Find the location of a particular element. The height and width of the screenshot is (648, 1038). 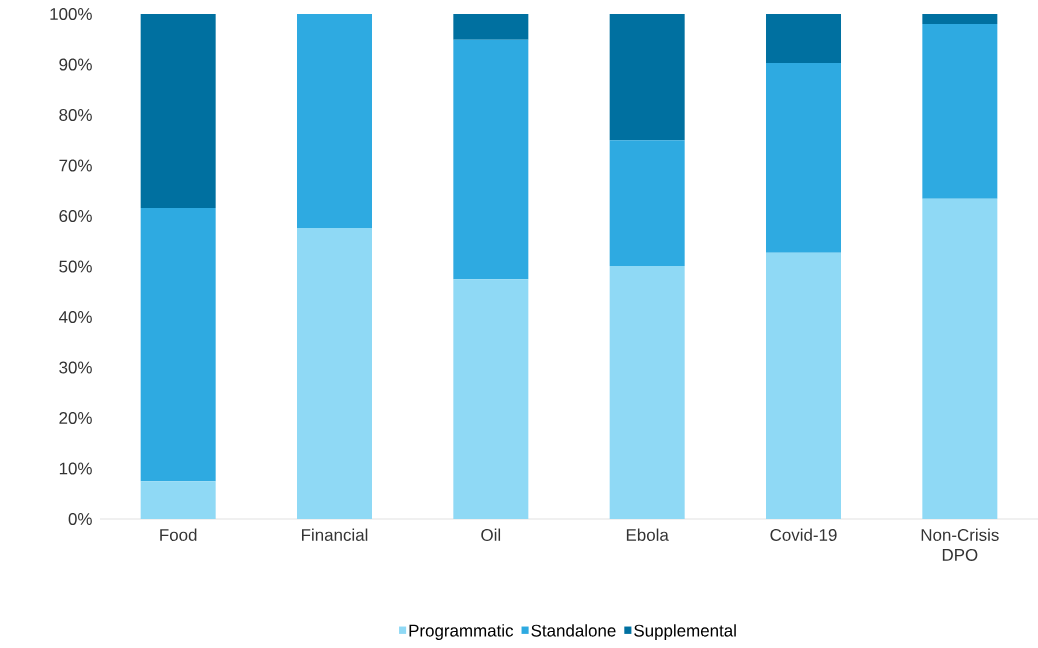

legend-label: Programmatic is located at coordinates (461, 632).